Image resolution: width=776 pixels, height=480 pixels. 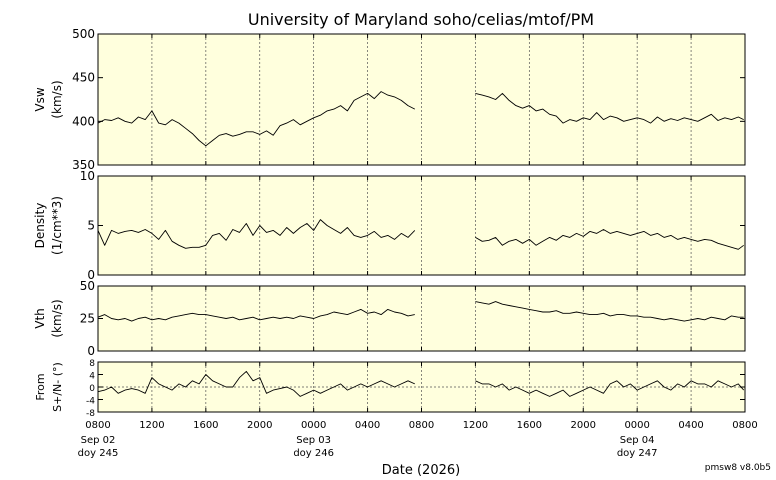 I want to click on y-axis-label: S+/N- (°), so click(x=57, y=387).